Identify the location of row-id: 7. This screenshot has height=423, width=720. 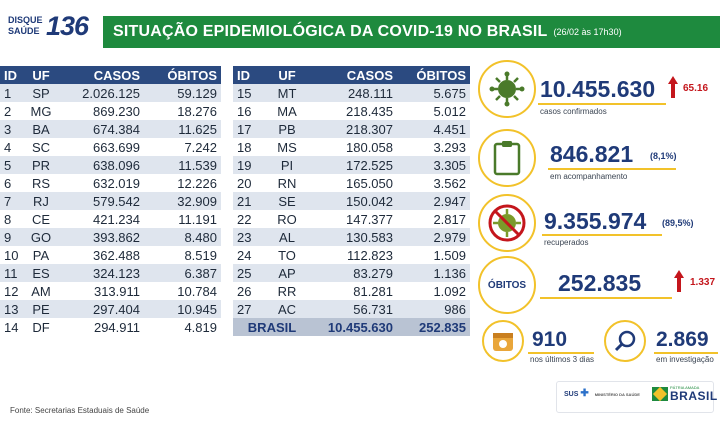
(12, 201).